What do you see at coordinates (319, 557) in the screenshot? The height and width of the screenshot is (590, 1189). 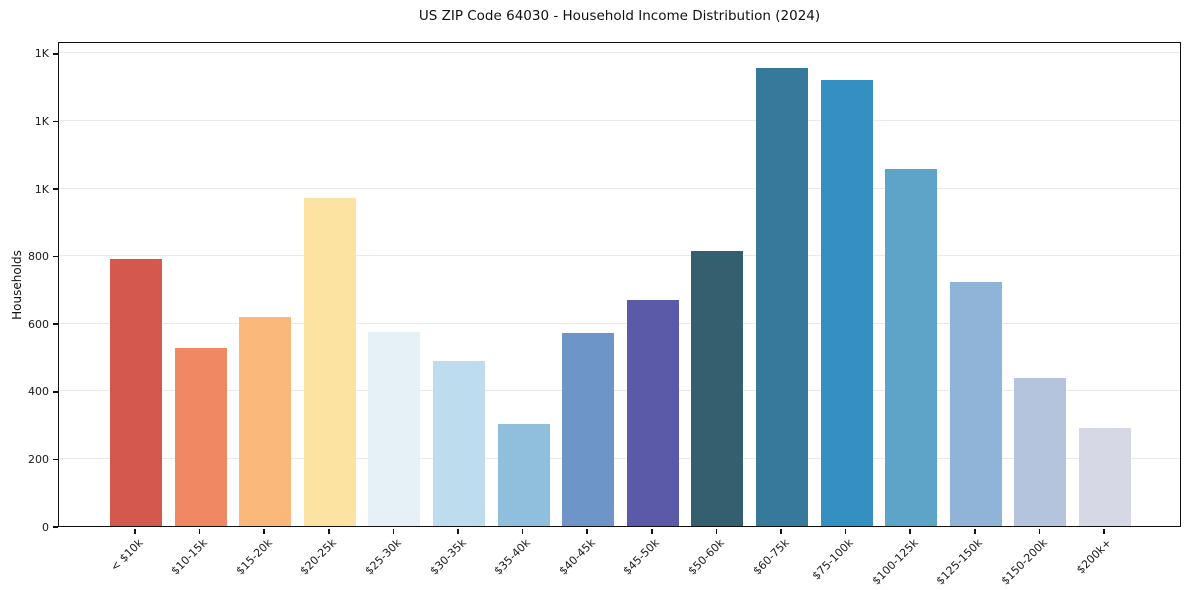 I see `x-tick-label: $20-25k` at bounding box center [319, 557].